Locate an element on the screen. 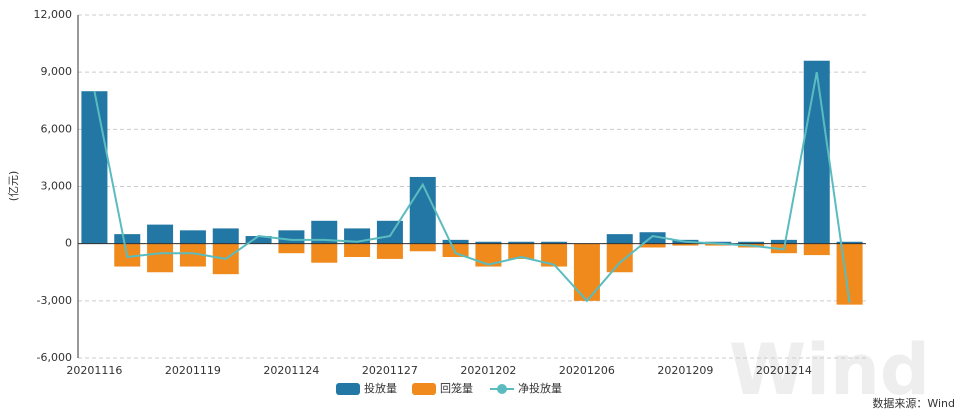 The image size is (962, 415). x-tick-label: 20201202 is located at coordinates (488, 370).